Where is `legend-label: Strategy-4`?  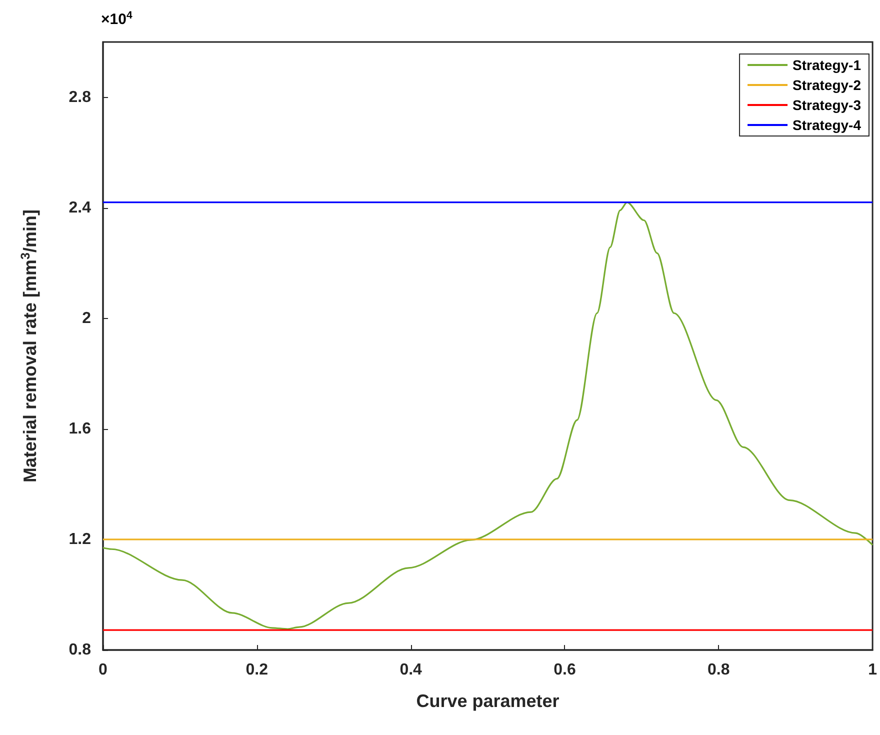 legend-label: Strategy-4 is located at coordinates (827, 125).